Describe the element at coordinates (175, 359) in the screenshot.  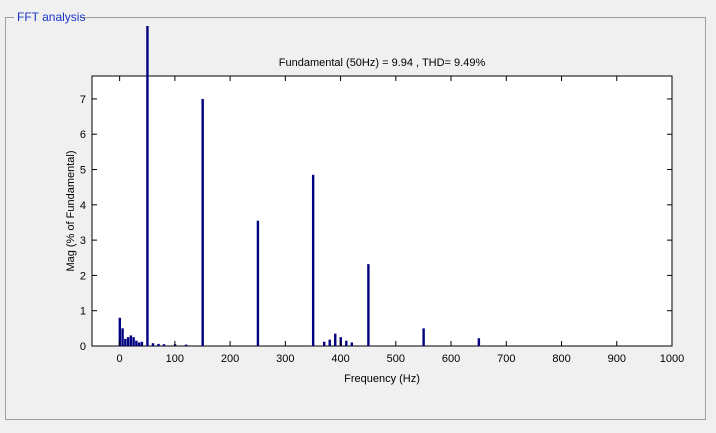
I see `x-tick-label: 100` at that location.